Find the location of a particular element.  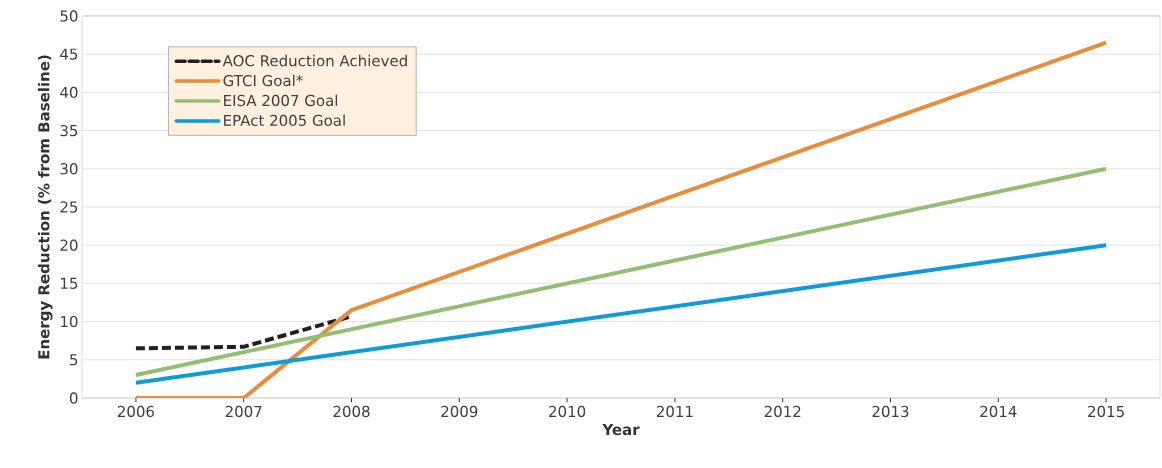

y-tick-label: 5 is located at coordinates (74, 360).